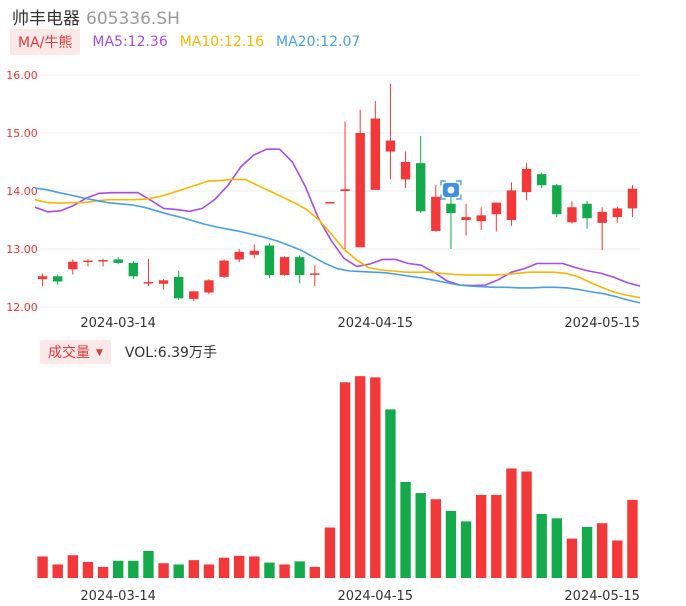 This screenshot has height=606, width=686. I want to click on volume-date-label: 2024-04-15, so click(376, 596).